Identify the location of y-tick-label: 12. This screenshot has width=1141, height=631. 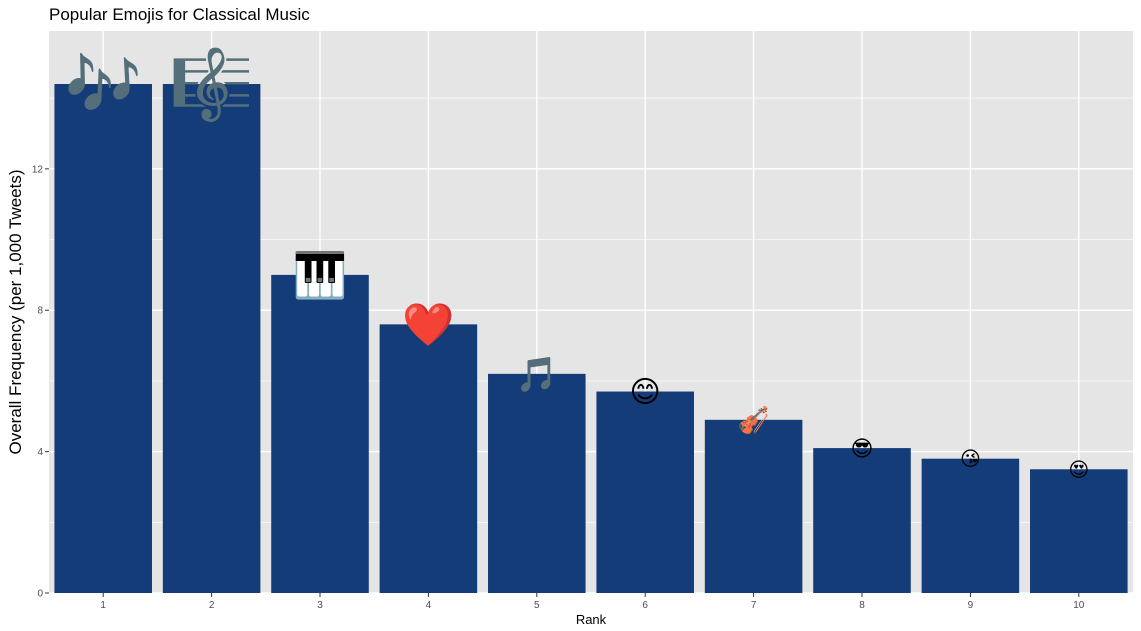
(38, 169).